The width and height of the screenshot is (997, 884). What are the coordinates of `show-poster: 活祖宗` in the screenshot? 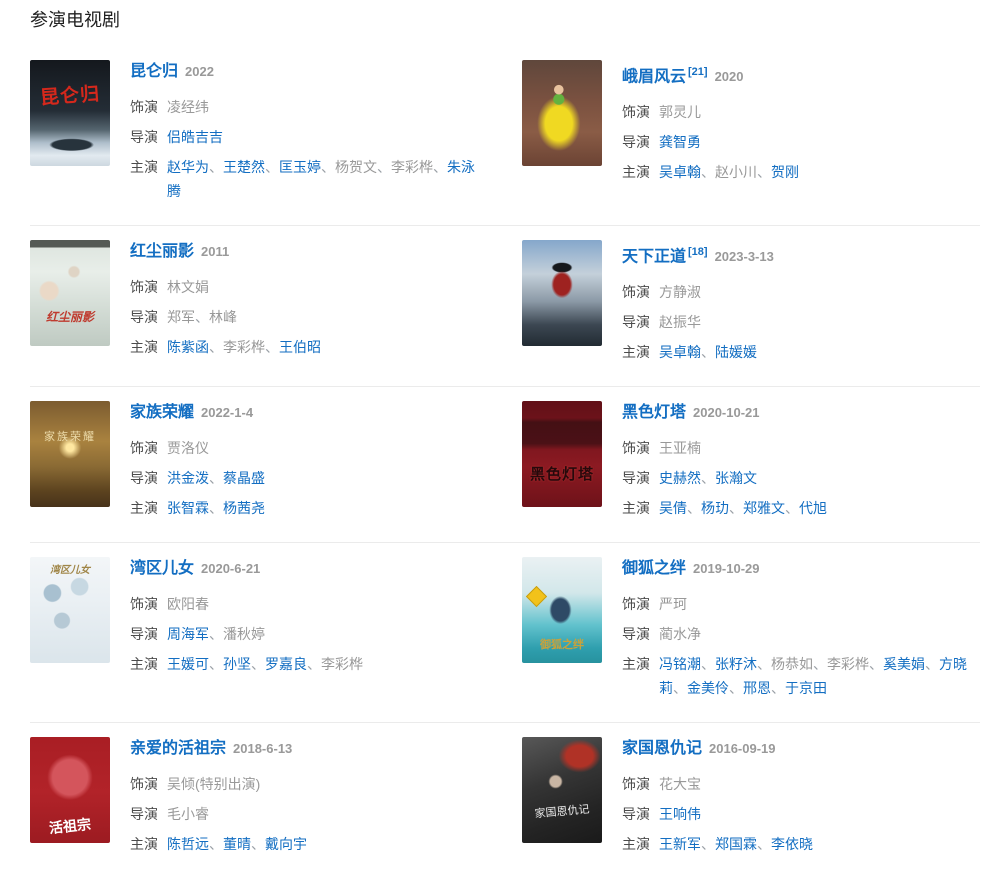 It's located at (70, 790).